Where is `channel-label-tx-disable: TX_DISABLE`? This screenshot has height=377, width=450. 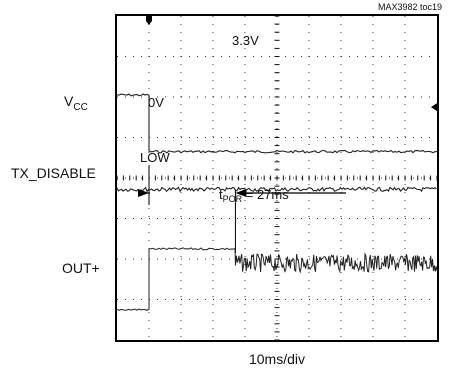 channel-label-tx-disable: TX_DISABLE is located at coordinates (53, 173).